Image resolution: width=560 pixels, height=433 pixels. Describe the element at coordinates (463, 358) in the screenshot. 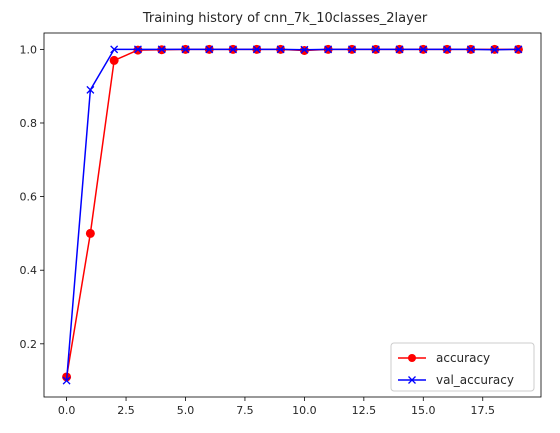

I see `legend-label-accuracy: accuracy` at that location.